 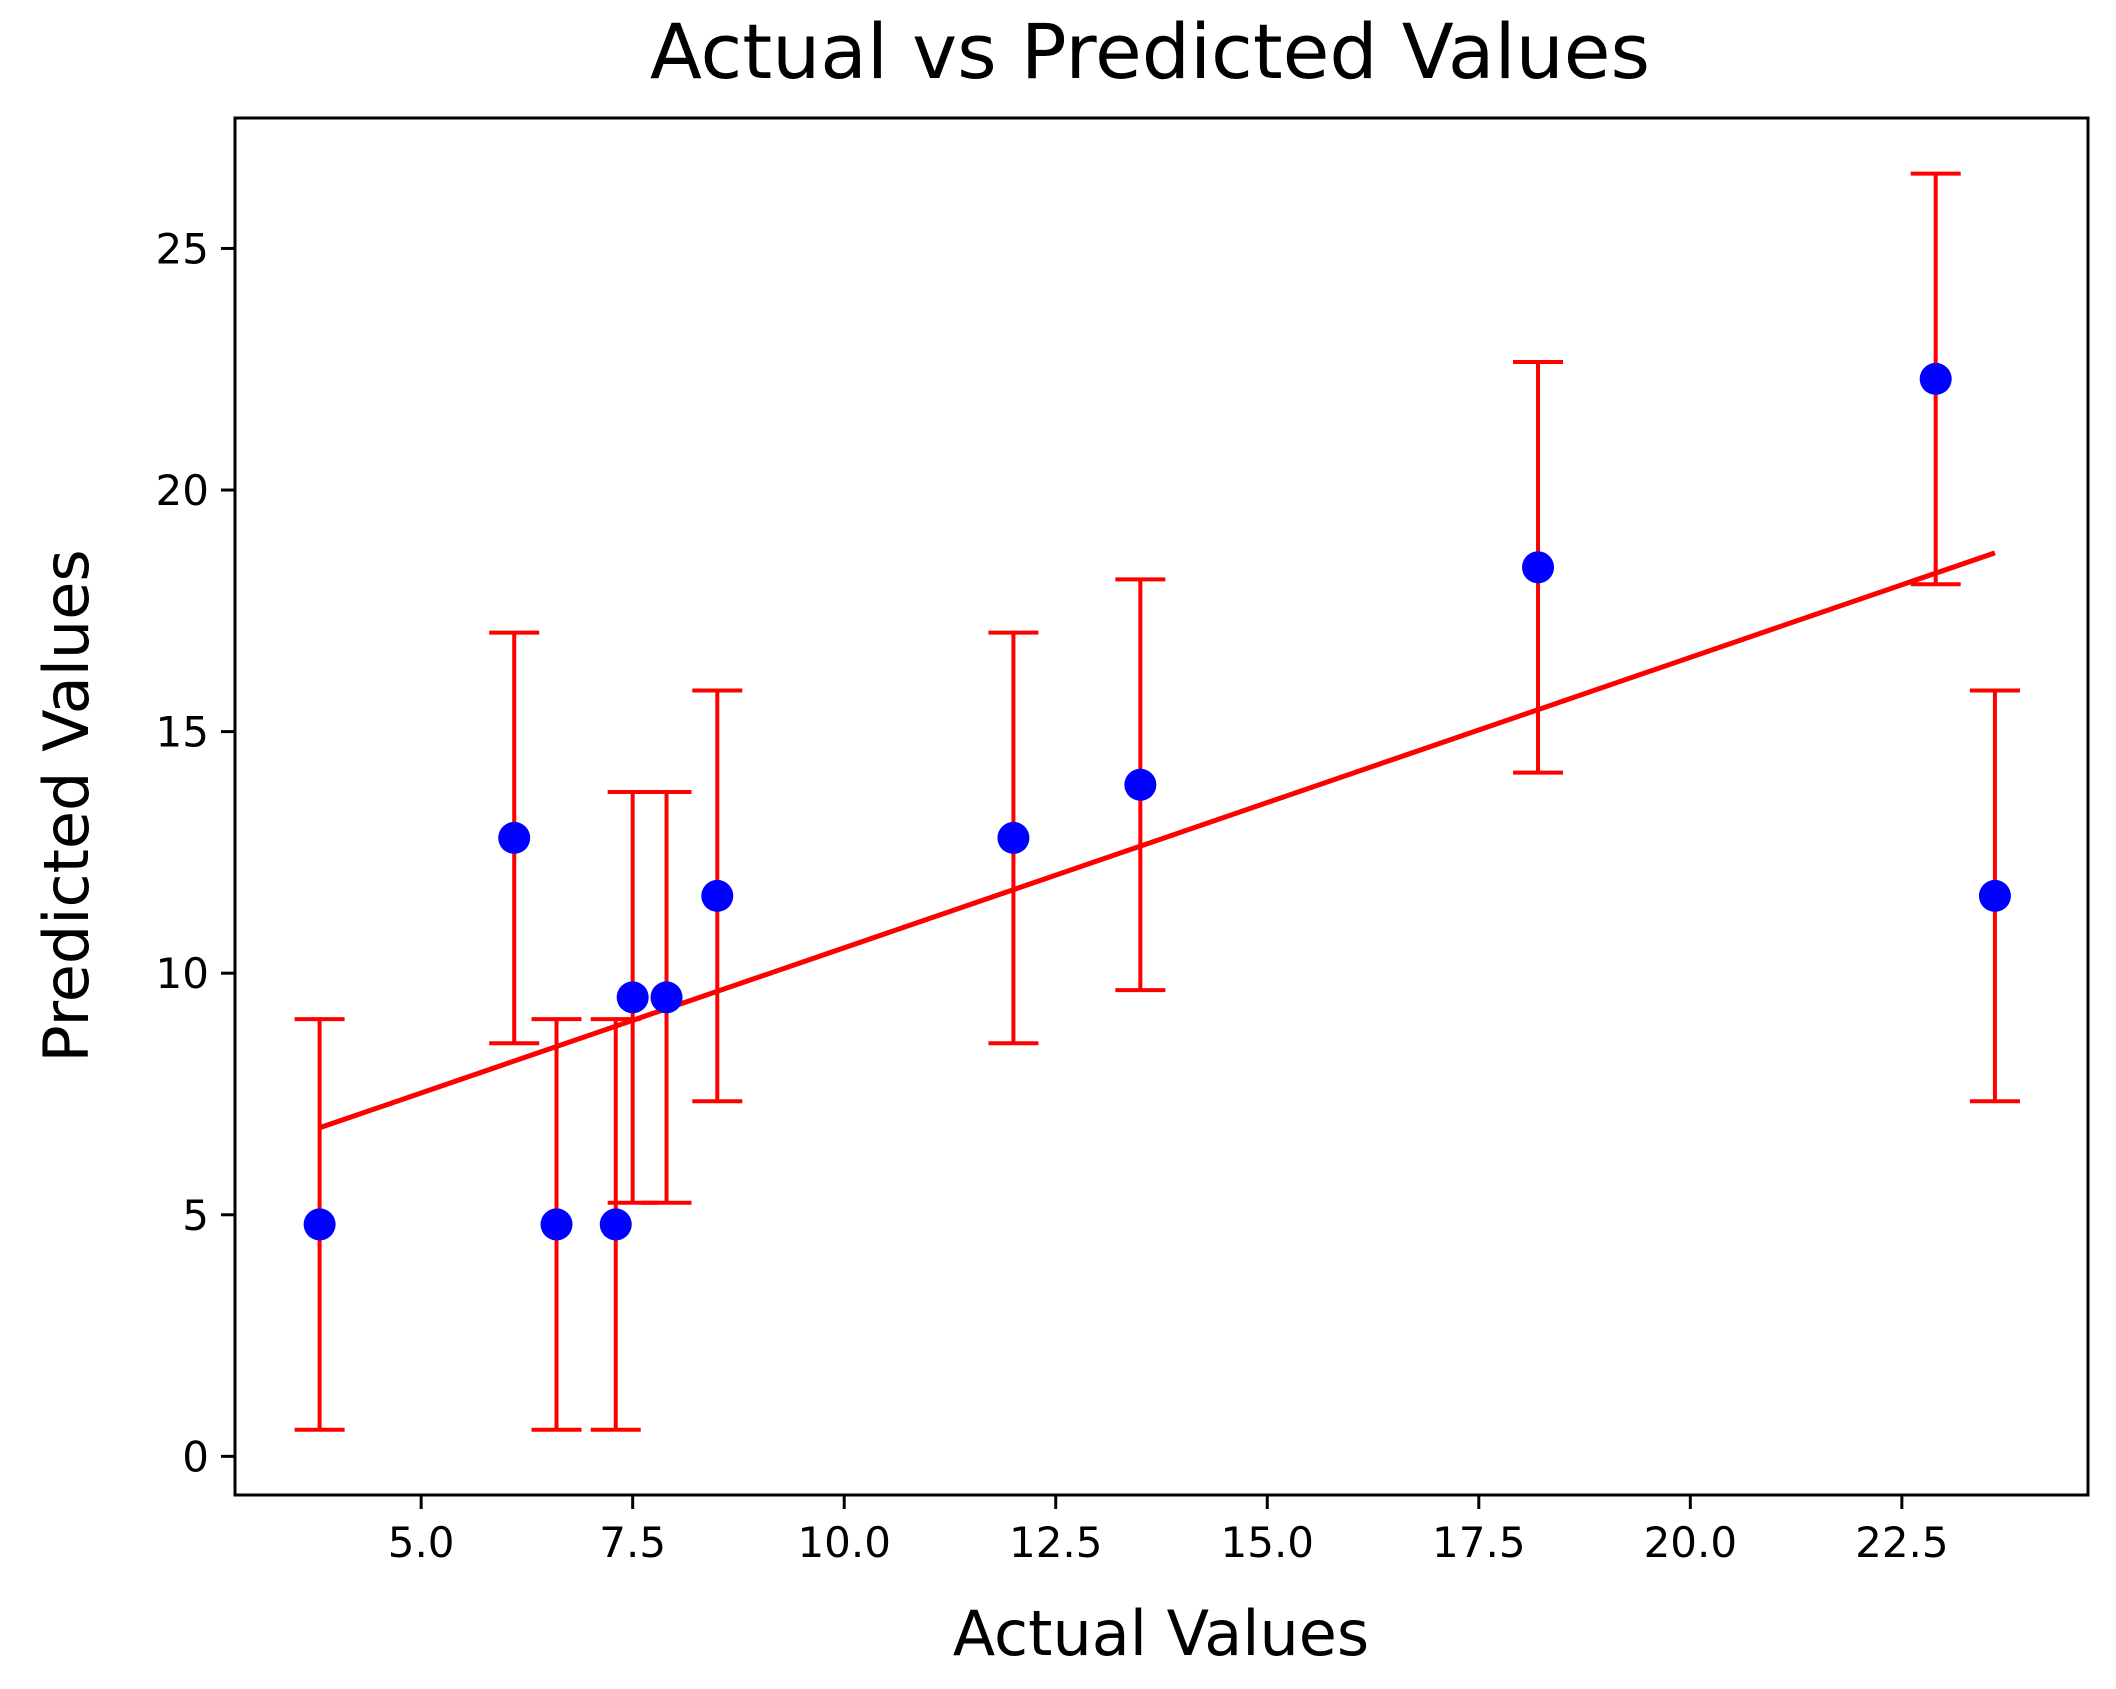 I want to click on y-tick-label: 15, so click(x=182, y=732).